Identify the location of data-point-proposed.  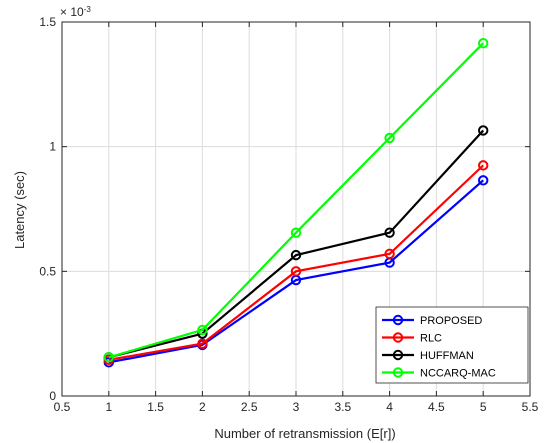
(483, 180).